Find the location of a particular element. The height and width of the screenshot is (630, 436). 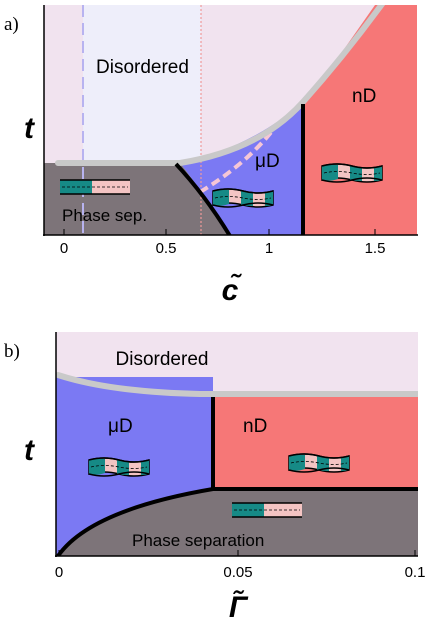

x-tick-label: 1.5 is located at coordinates (375, 248).